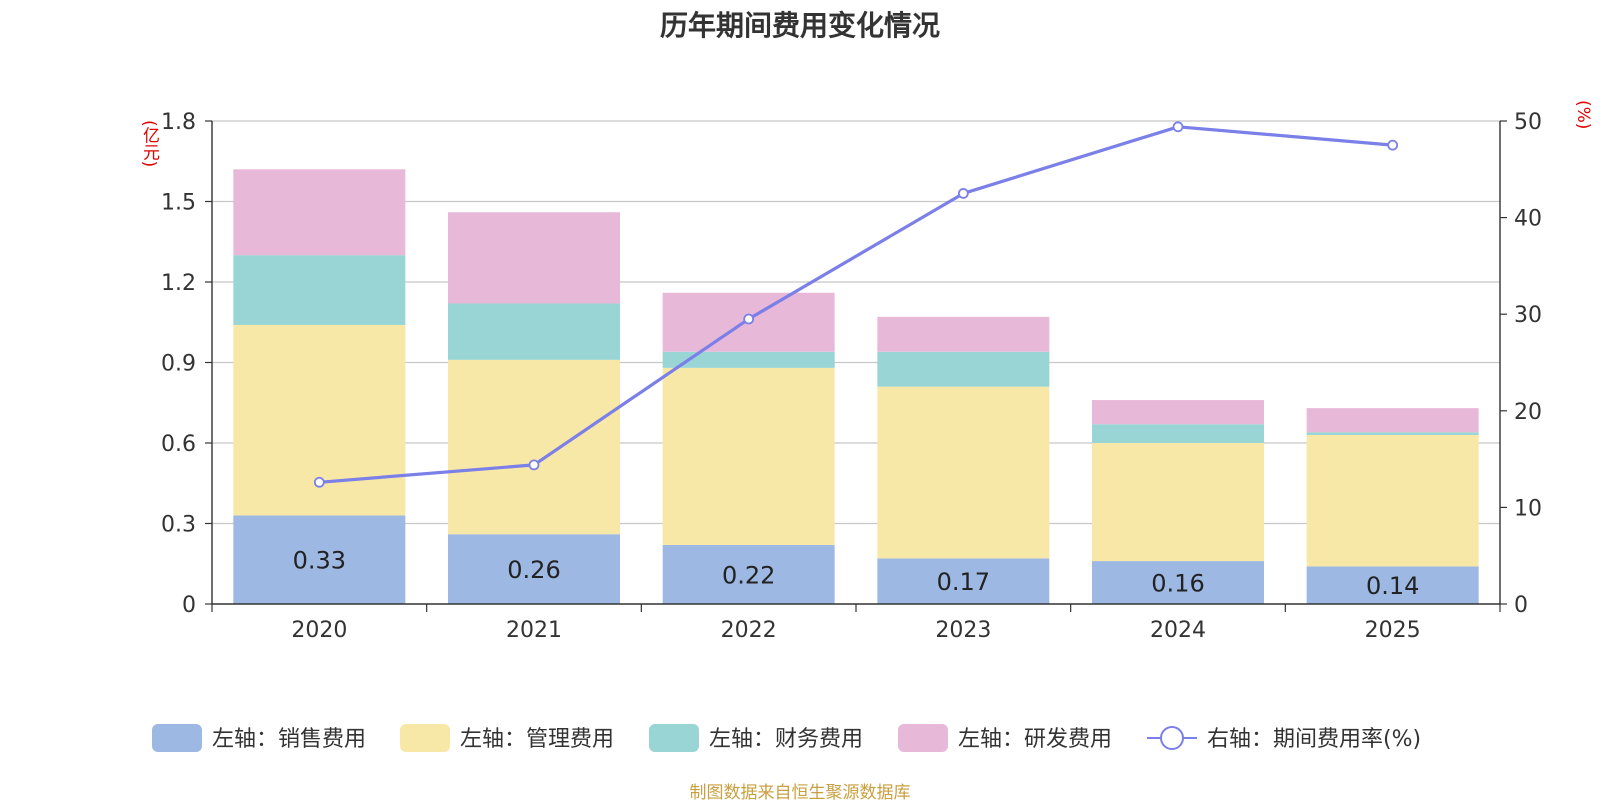 The height and width of the screenshot is (803, 1600). What do you see at coordinates (1393, 630) in the screenshot?
I see `x-tick-label: 2025` at bounding box center [1393, 630].